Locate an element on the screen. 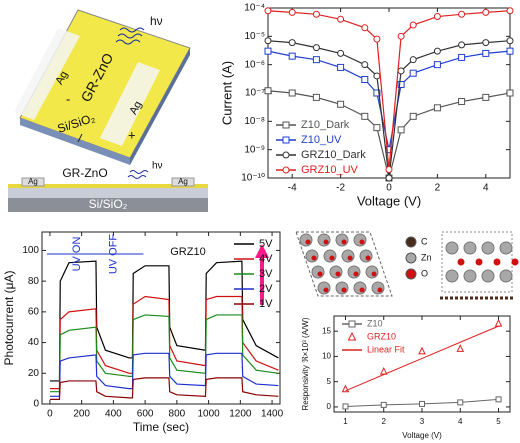  x-tick-label: -2 is located at coordinates (340, 188).